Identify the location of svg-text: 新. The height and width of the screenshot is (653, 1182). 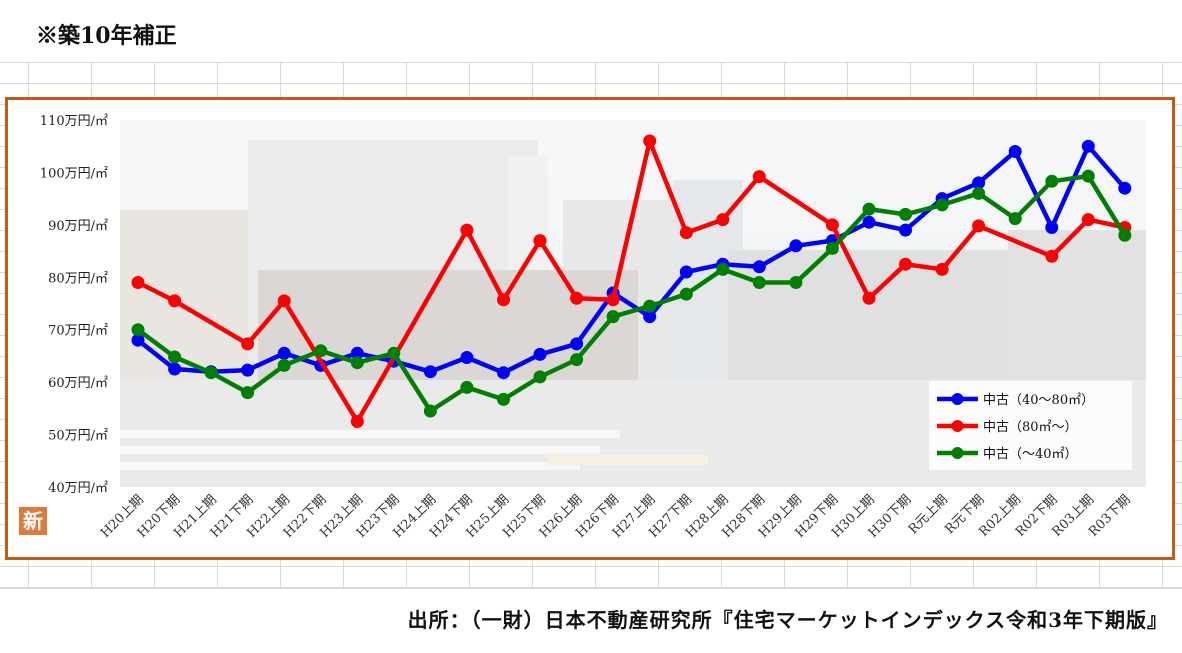
(33, 521).